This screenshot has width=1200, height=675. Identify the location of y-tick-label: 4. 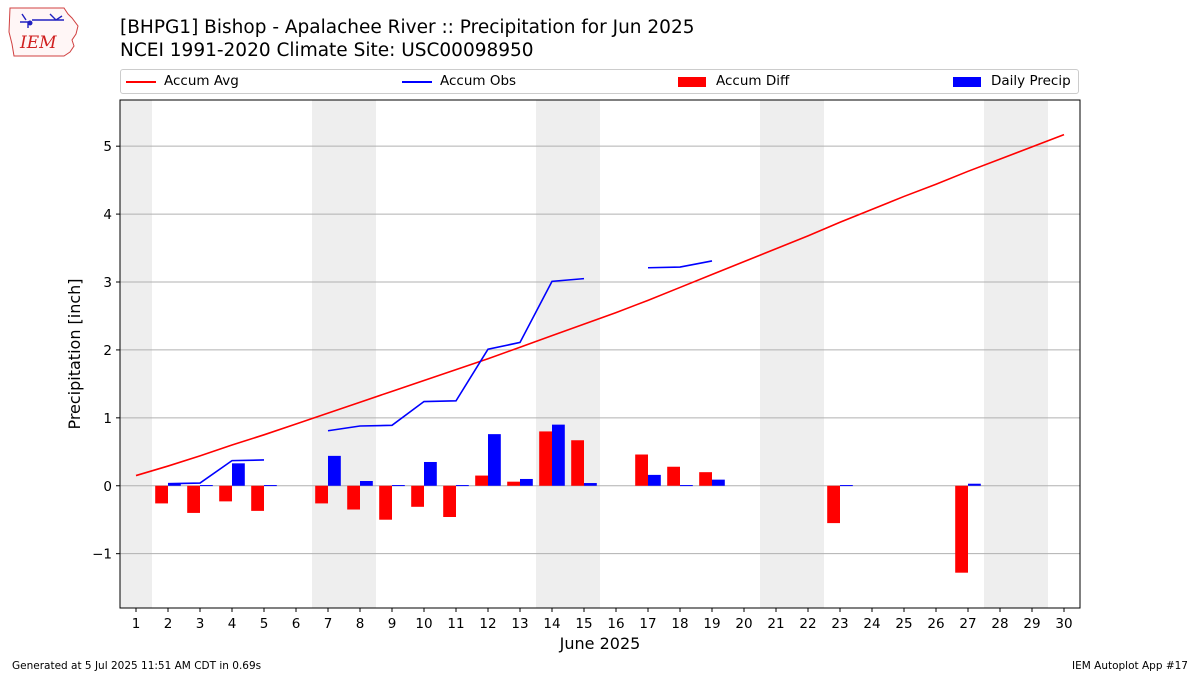
(107, 215).